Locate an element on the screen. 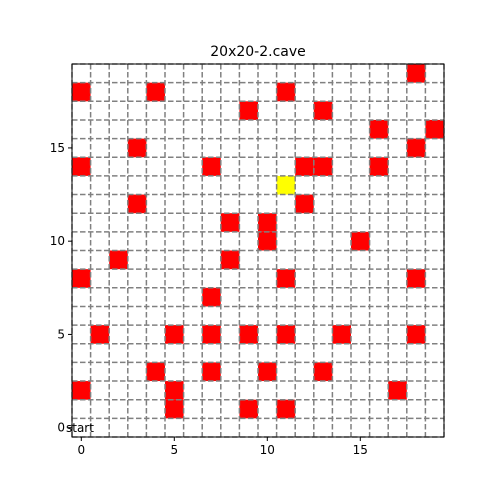 Image resolution: width=480 pixels, height=480 pixels. start-label: start is located at coordinates (80, 428).